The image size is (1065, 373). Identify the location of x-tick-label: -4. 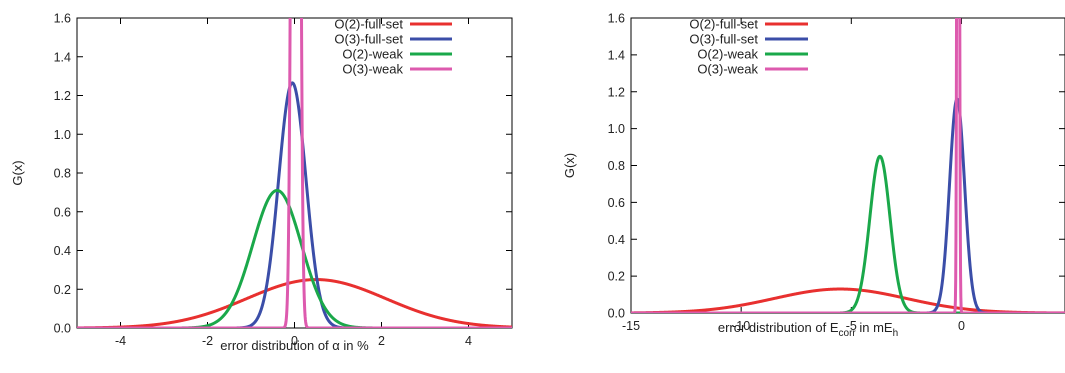
(120, 341).